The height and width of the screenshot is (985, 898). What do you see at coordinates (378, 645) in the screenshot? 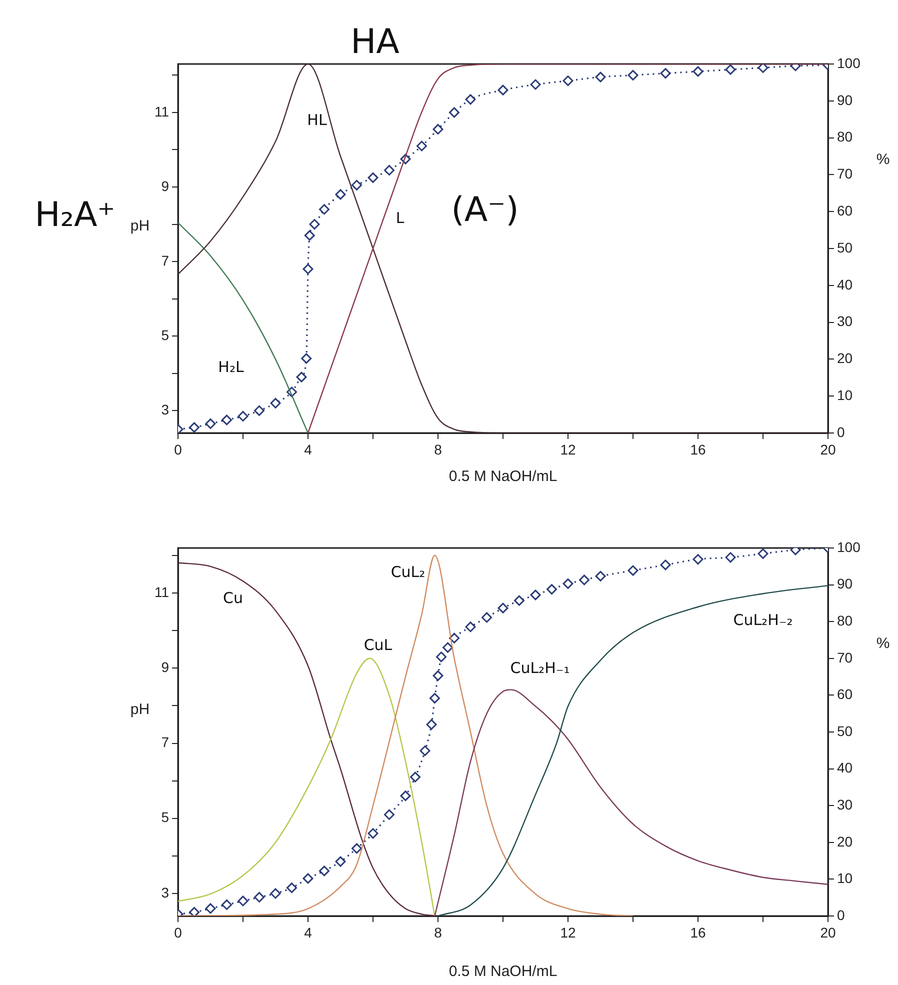
I see `annotation: CuL` at bounding box center [378, 645].